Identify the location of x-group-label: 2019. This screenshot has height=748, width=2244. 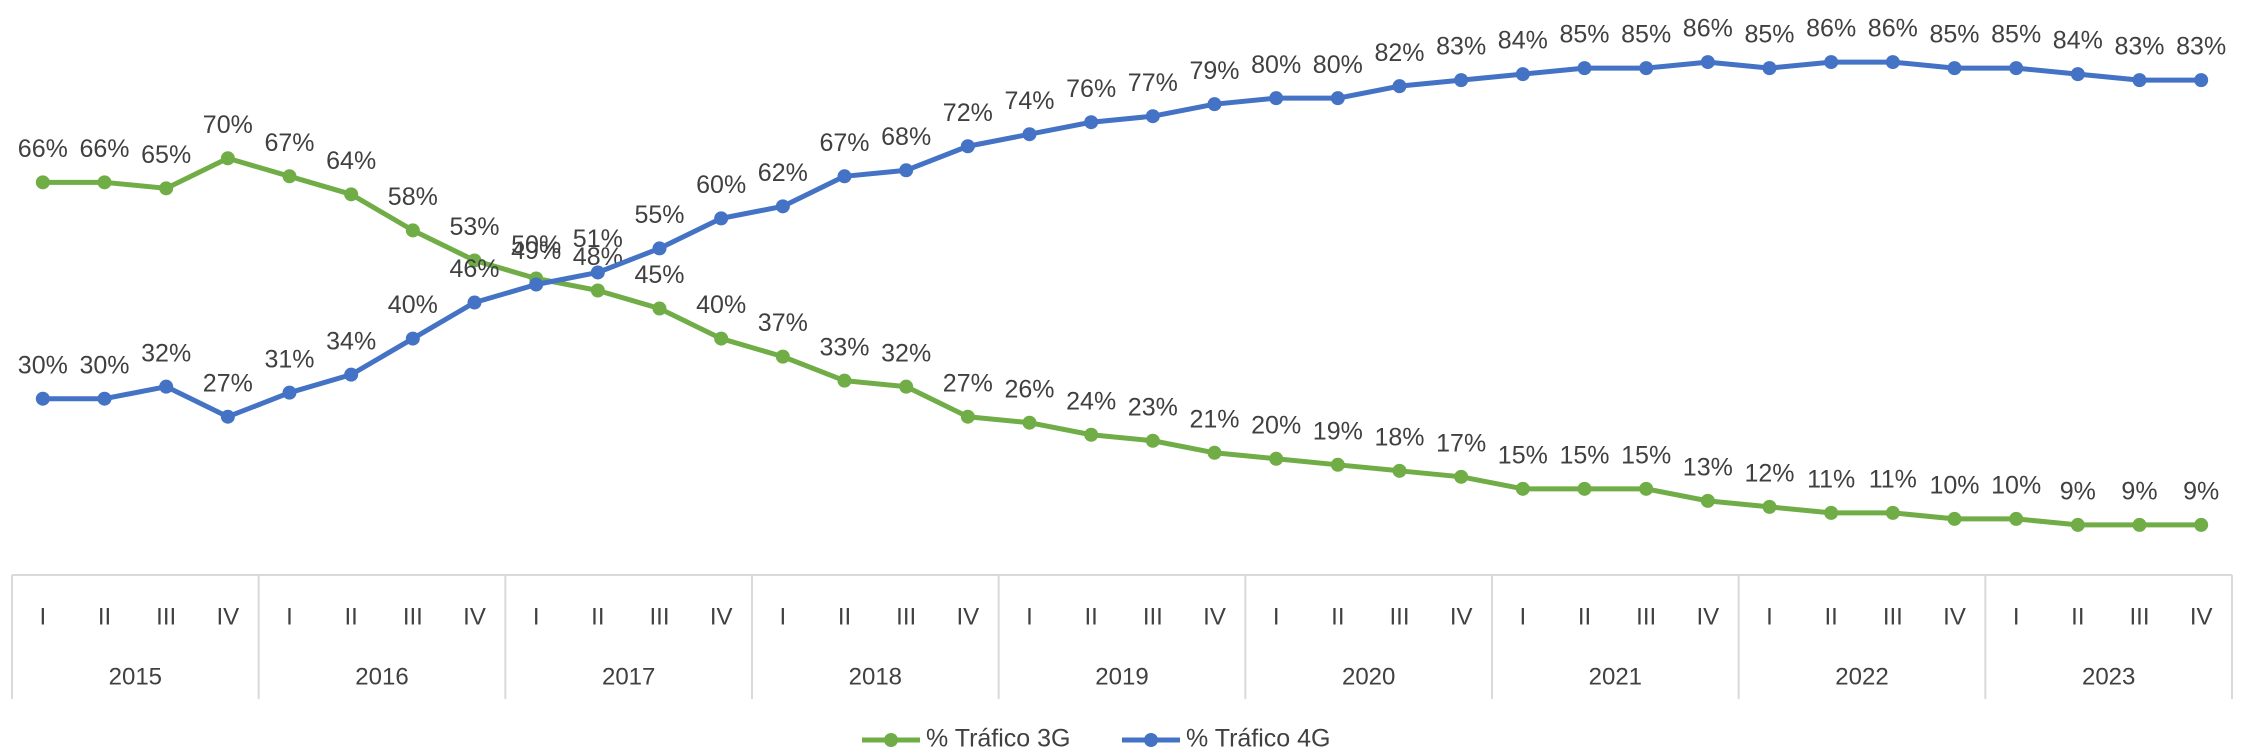
(1121, 676).